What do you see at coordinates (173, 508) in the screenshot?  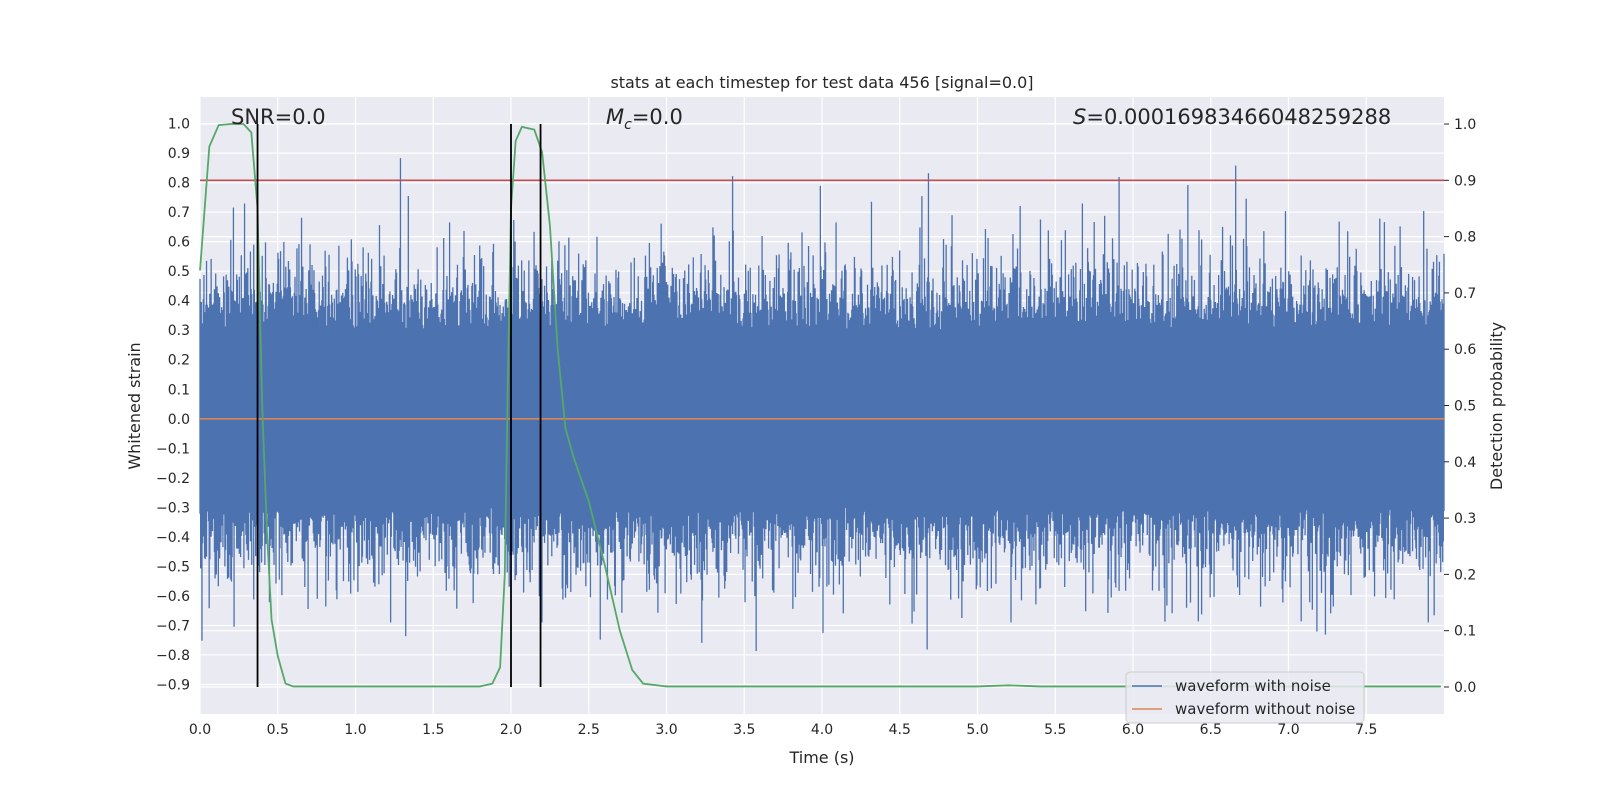 I see `y-tick-label: −0.3` at bounding box center [173, 508].